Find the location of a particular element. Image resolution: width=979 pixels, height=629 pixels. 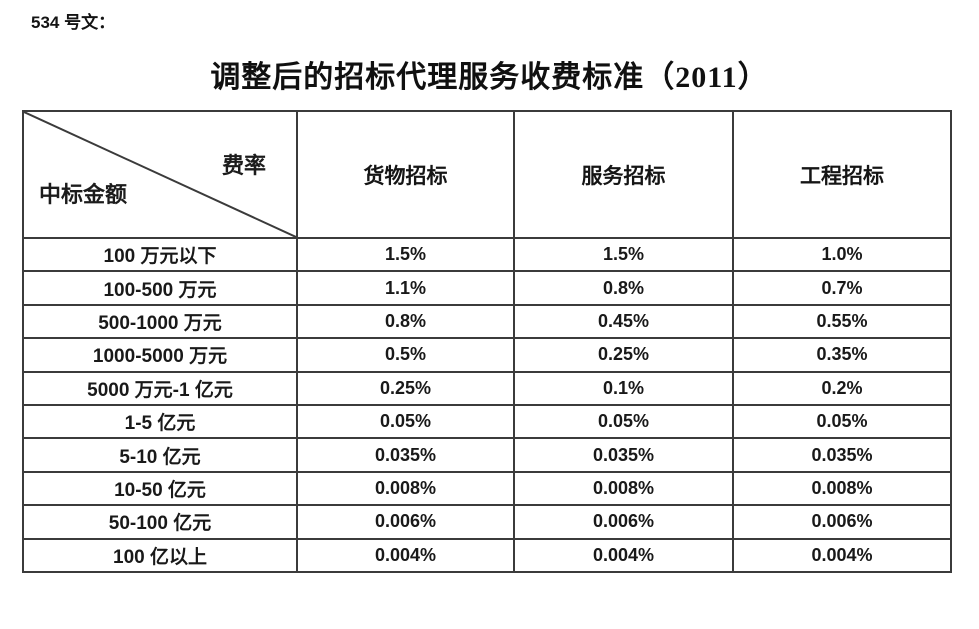

table-row: 5-10 亿元 0.035% 0.035% 0.035% is located at coordinates (487, 455).